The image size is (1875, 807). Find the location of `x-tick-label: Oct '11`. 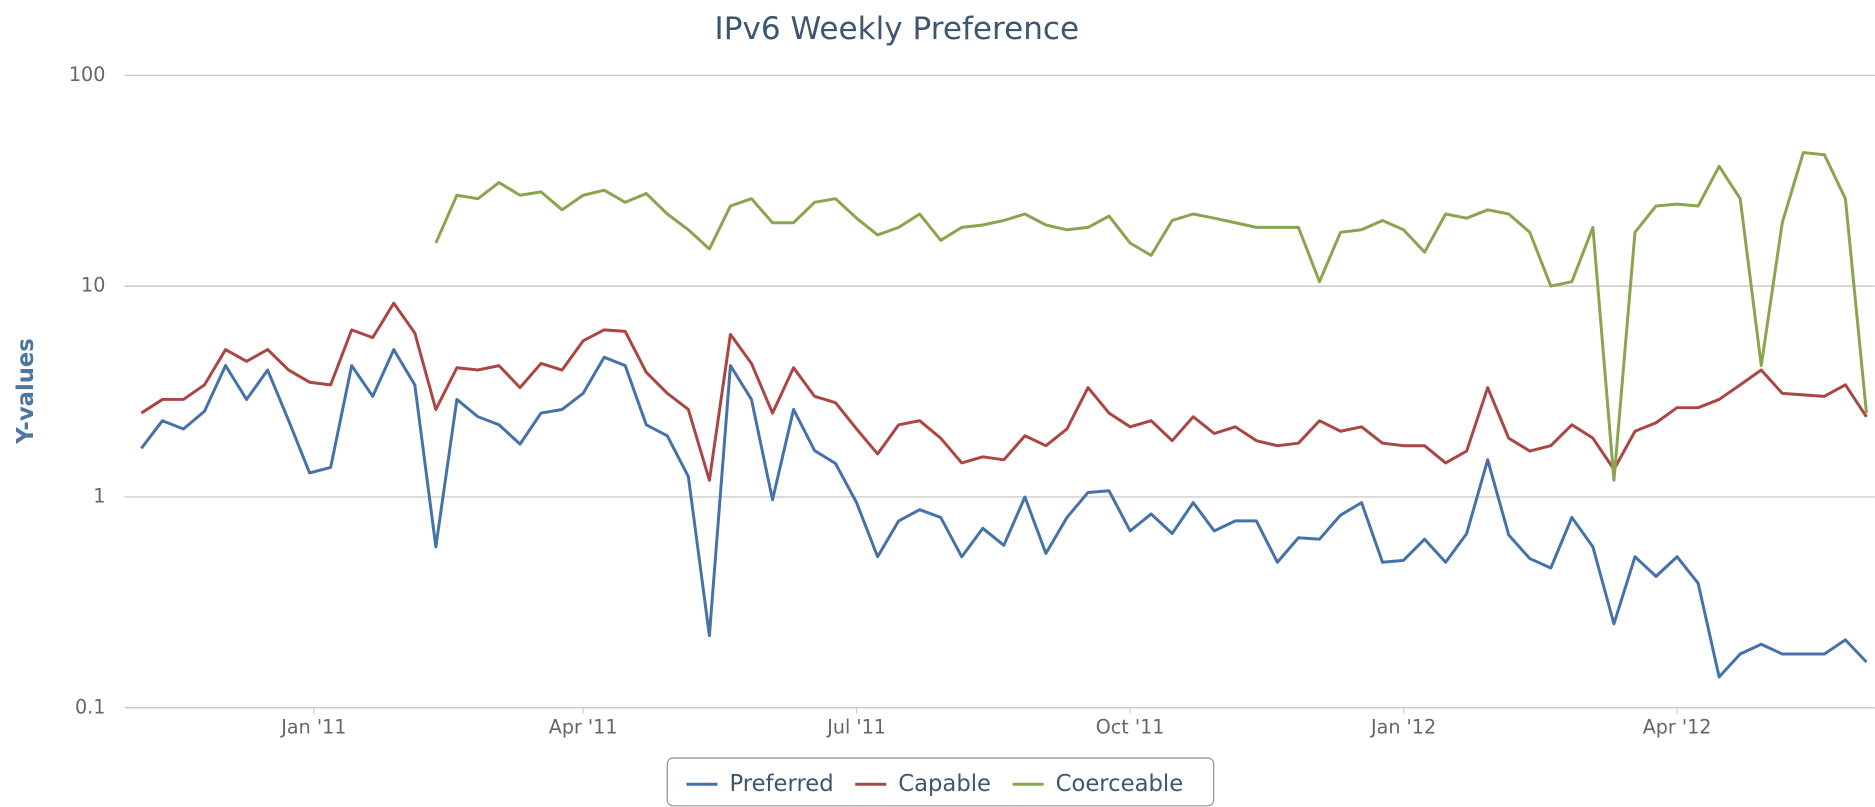

x-tick-label: Oct '11 is located at coordinates (1130, 727).